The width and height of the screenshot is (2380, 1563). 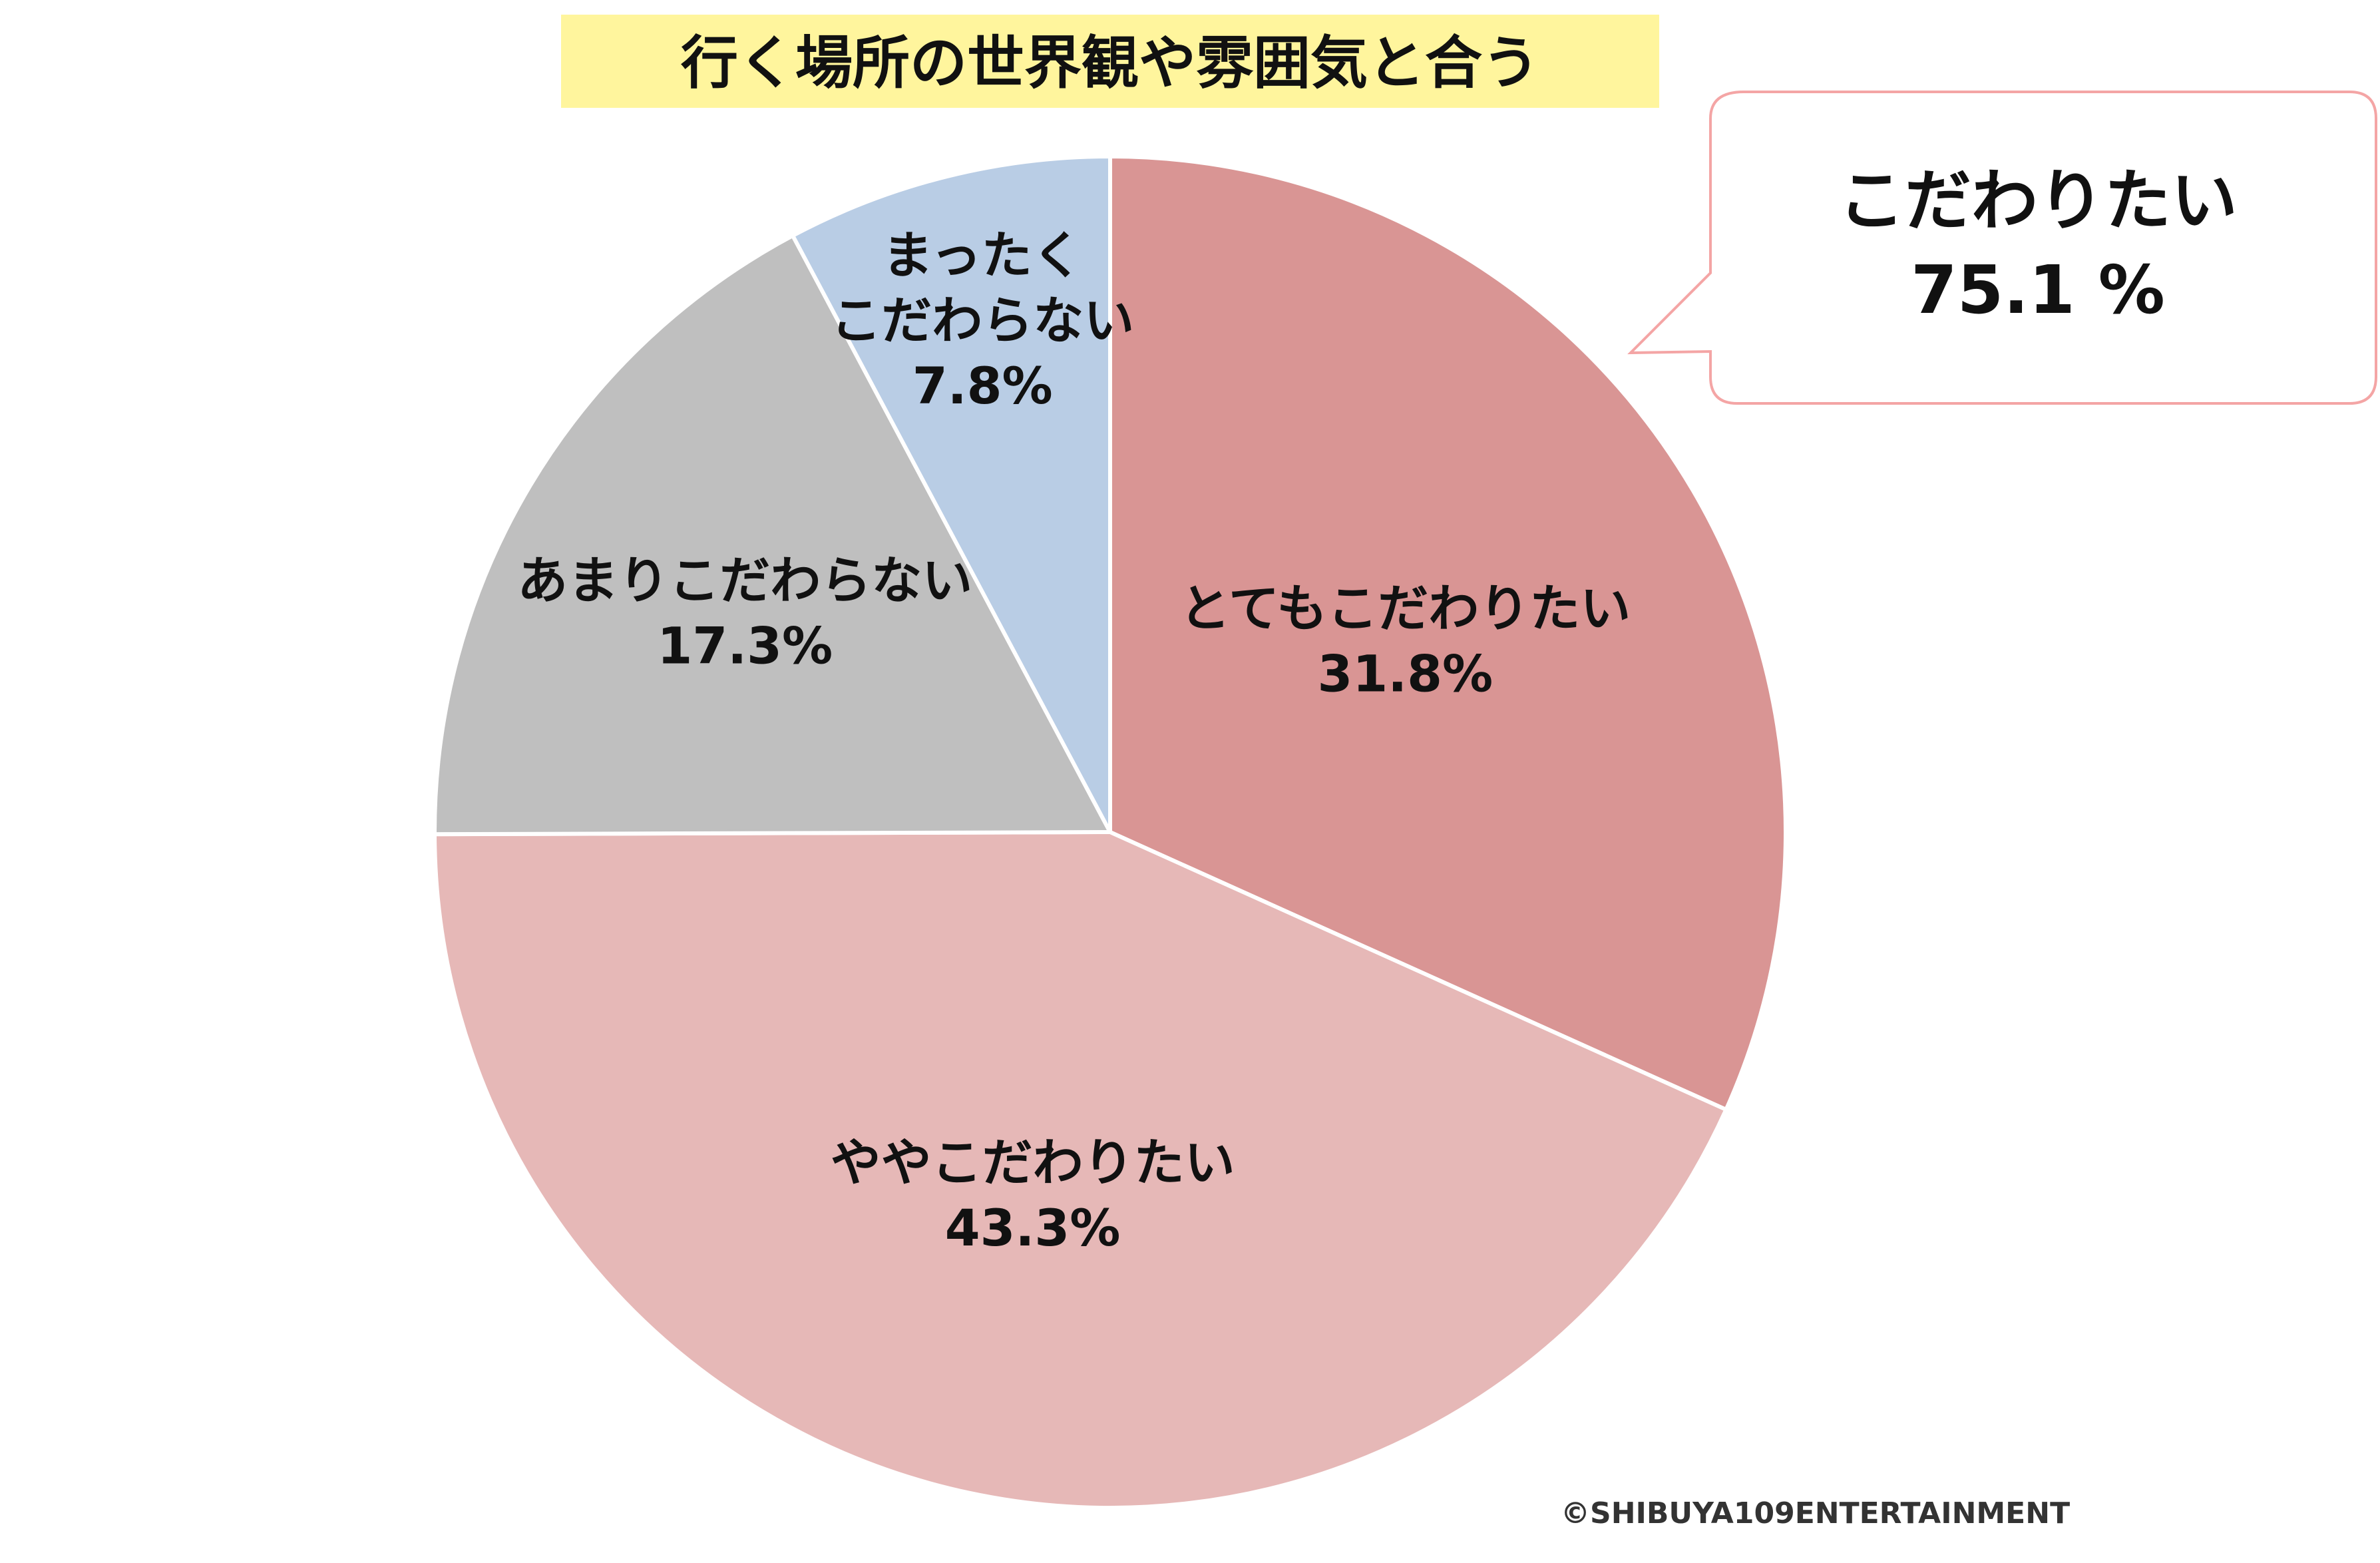 What do you see at coordinates (1033, 1162) in the screenshot?
I see `slice-category-label-2: ややこだわりたい` at bounding box center [1033, 1162].